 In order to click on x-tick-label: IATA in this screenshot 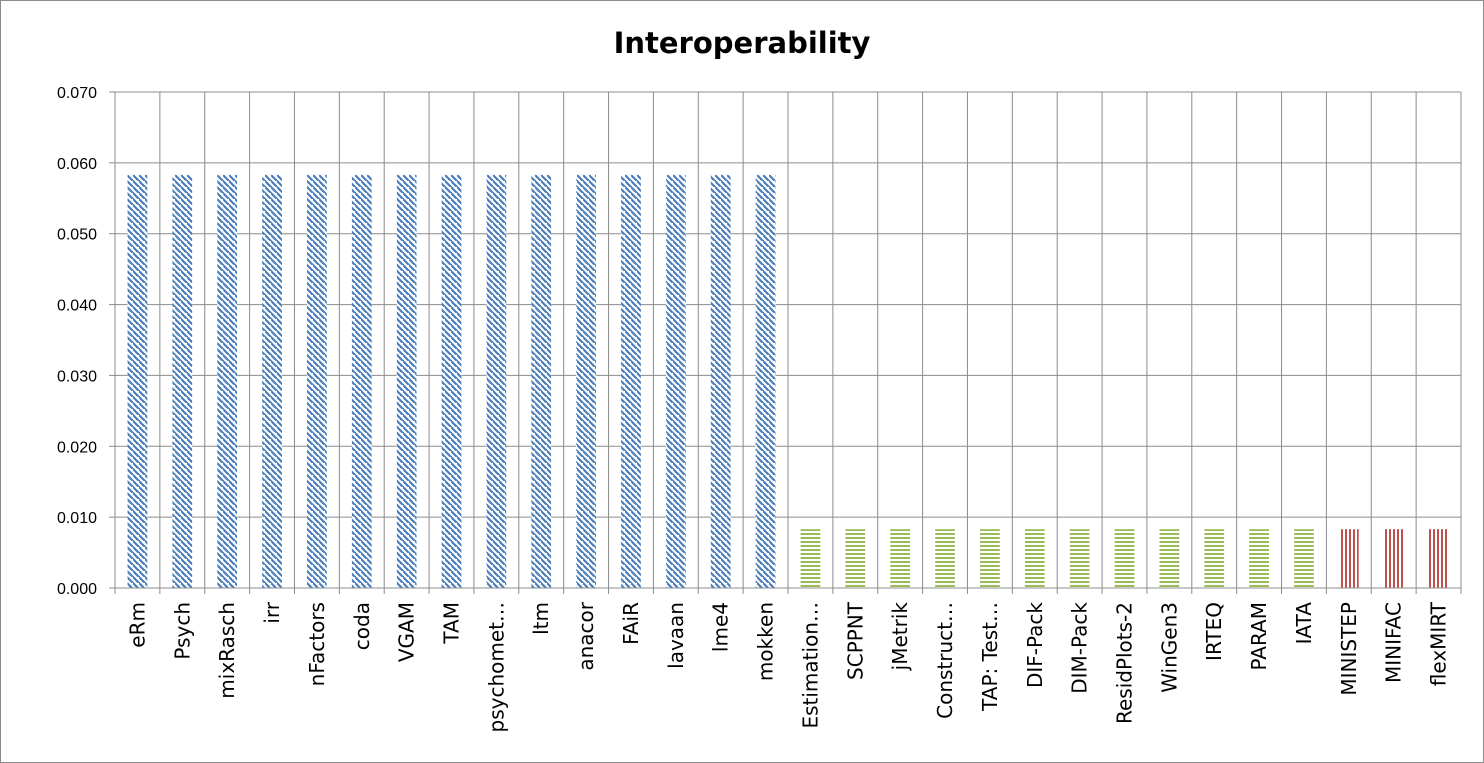, I will do `click(1304, 623)`.